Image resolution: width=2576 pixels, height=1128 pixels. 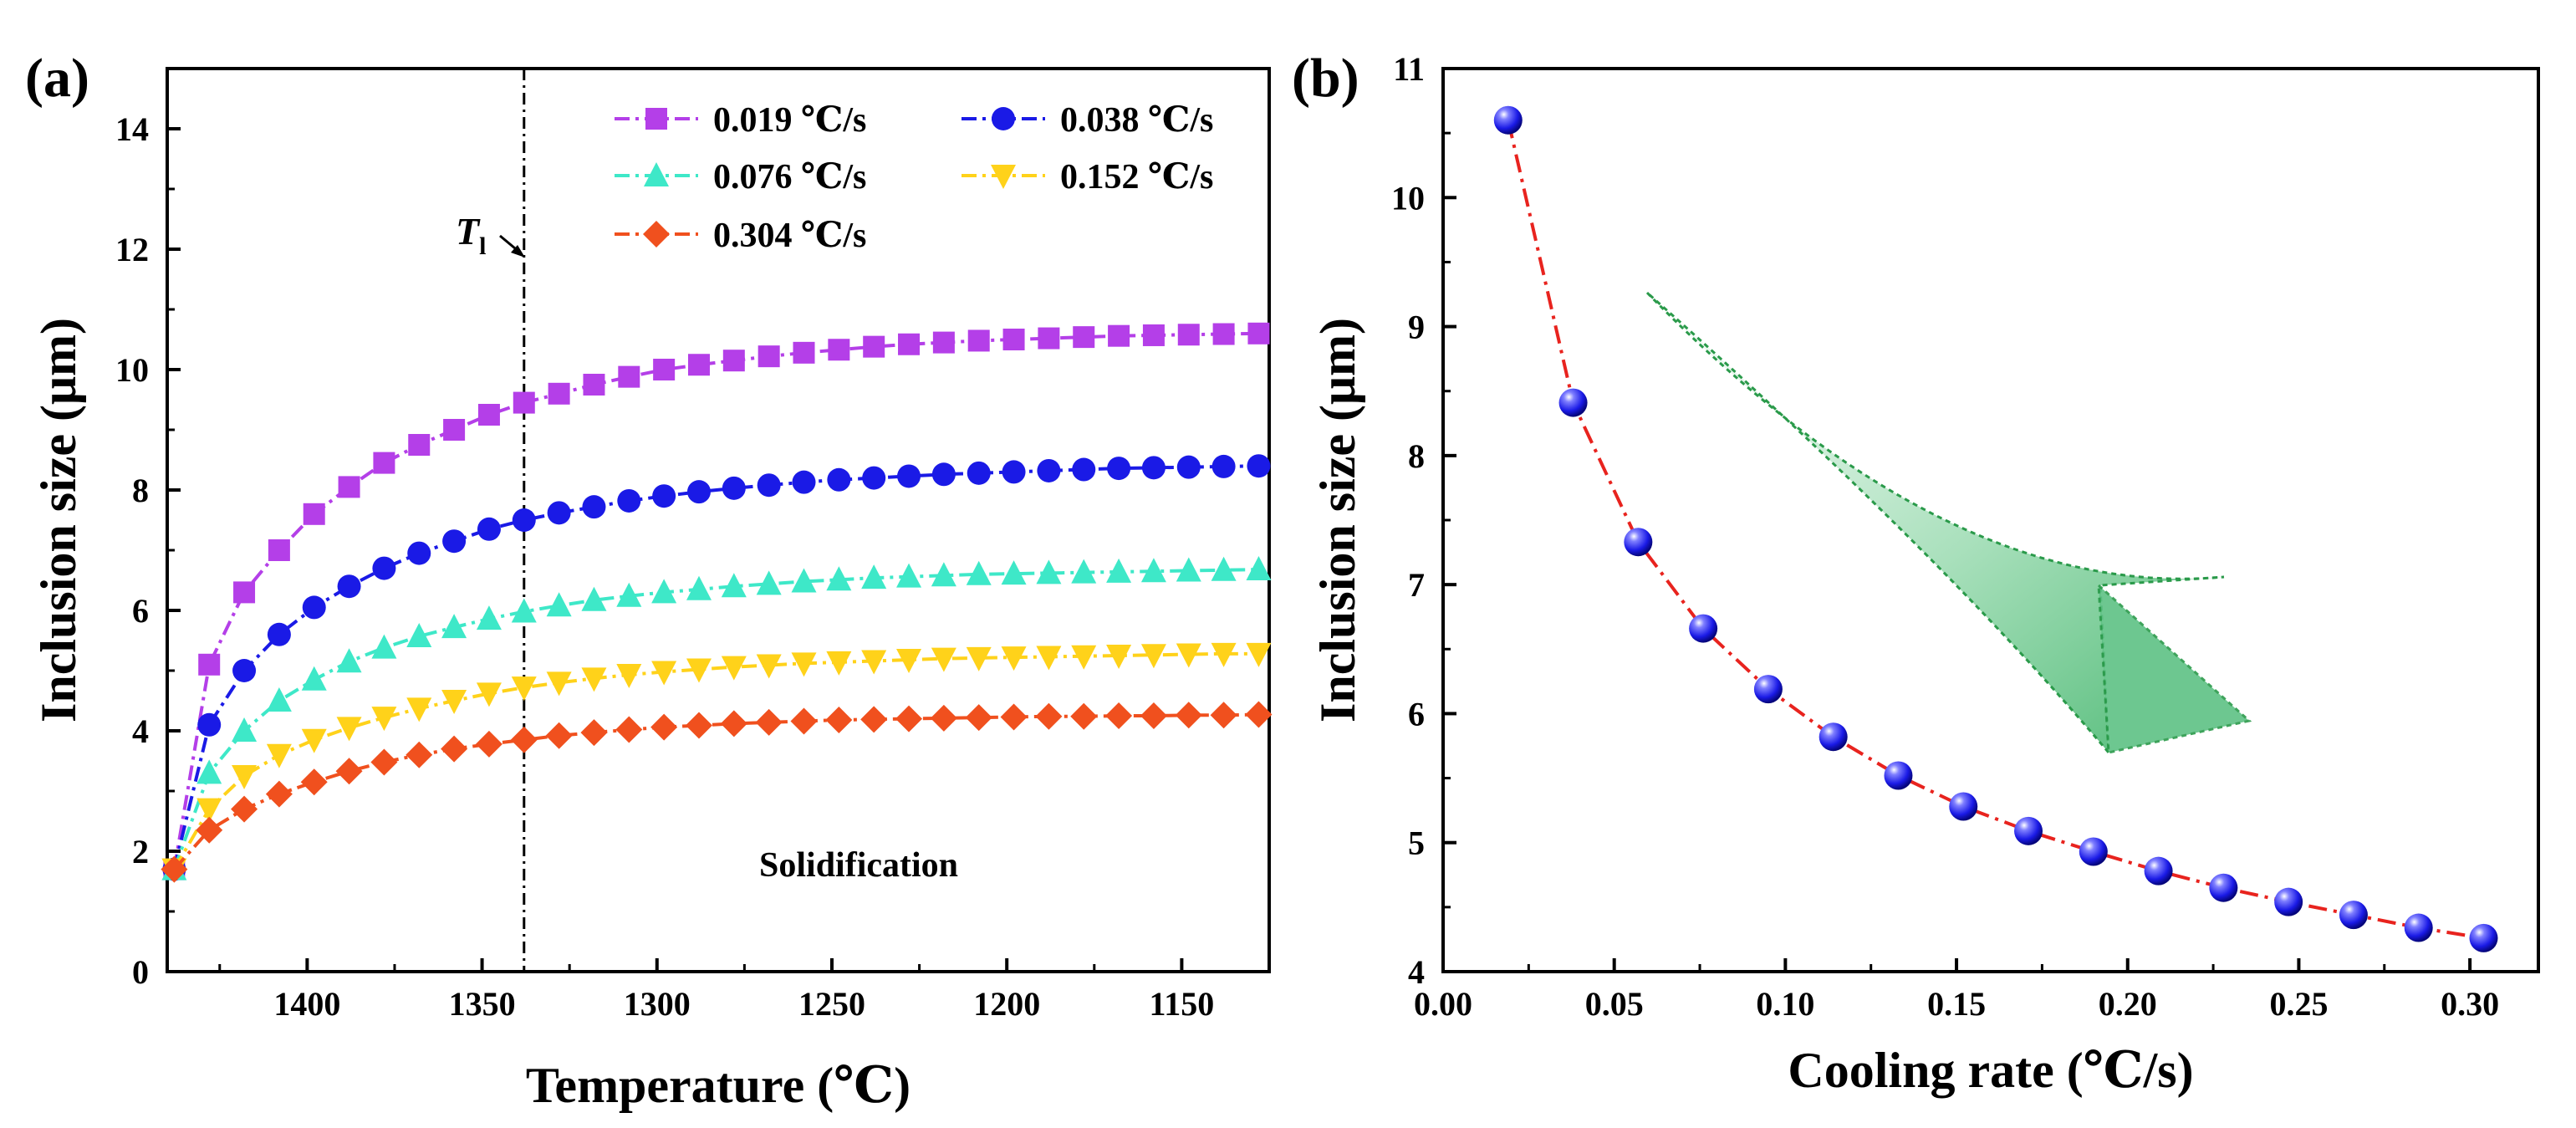 What do you see at coordinates (831, 1004) in the screenshot?
I see `x-tick-label: 1250` at bounding box center [831, 1004].